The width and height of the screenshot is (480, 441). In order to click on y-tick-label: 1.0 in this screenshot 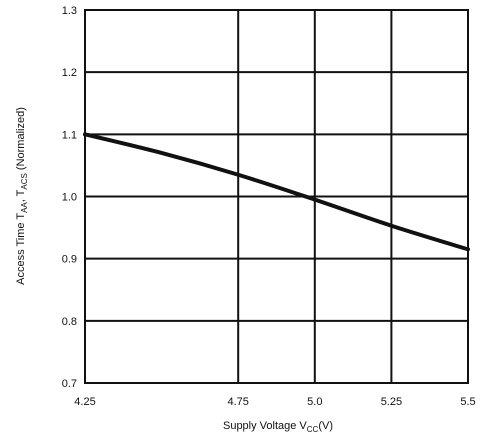, I will do `click(69, 198)`.